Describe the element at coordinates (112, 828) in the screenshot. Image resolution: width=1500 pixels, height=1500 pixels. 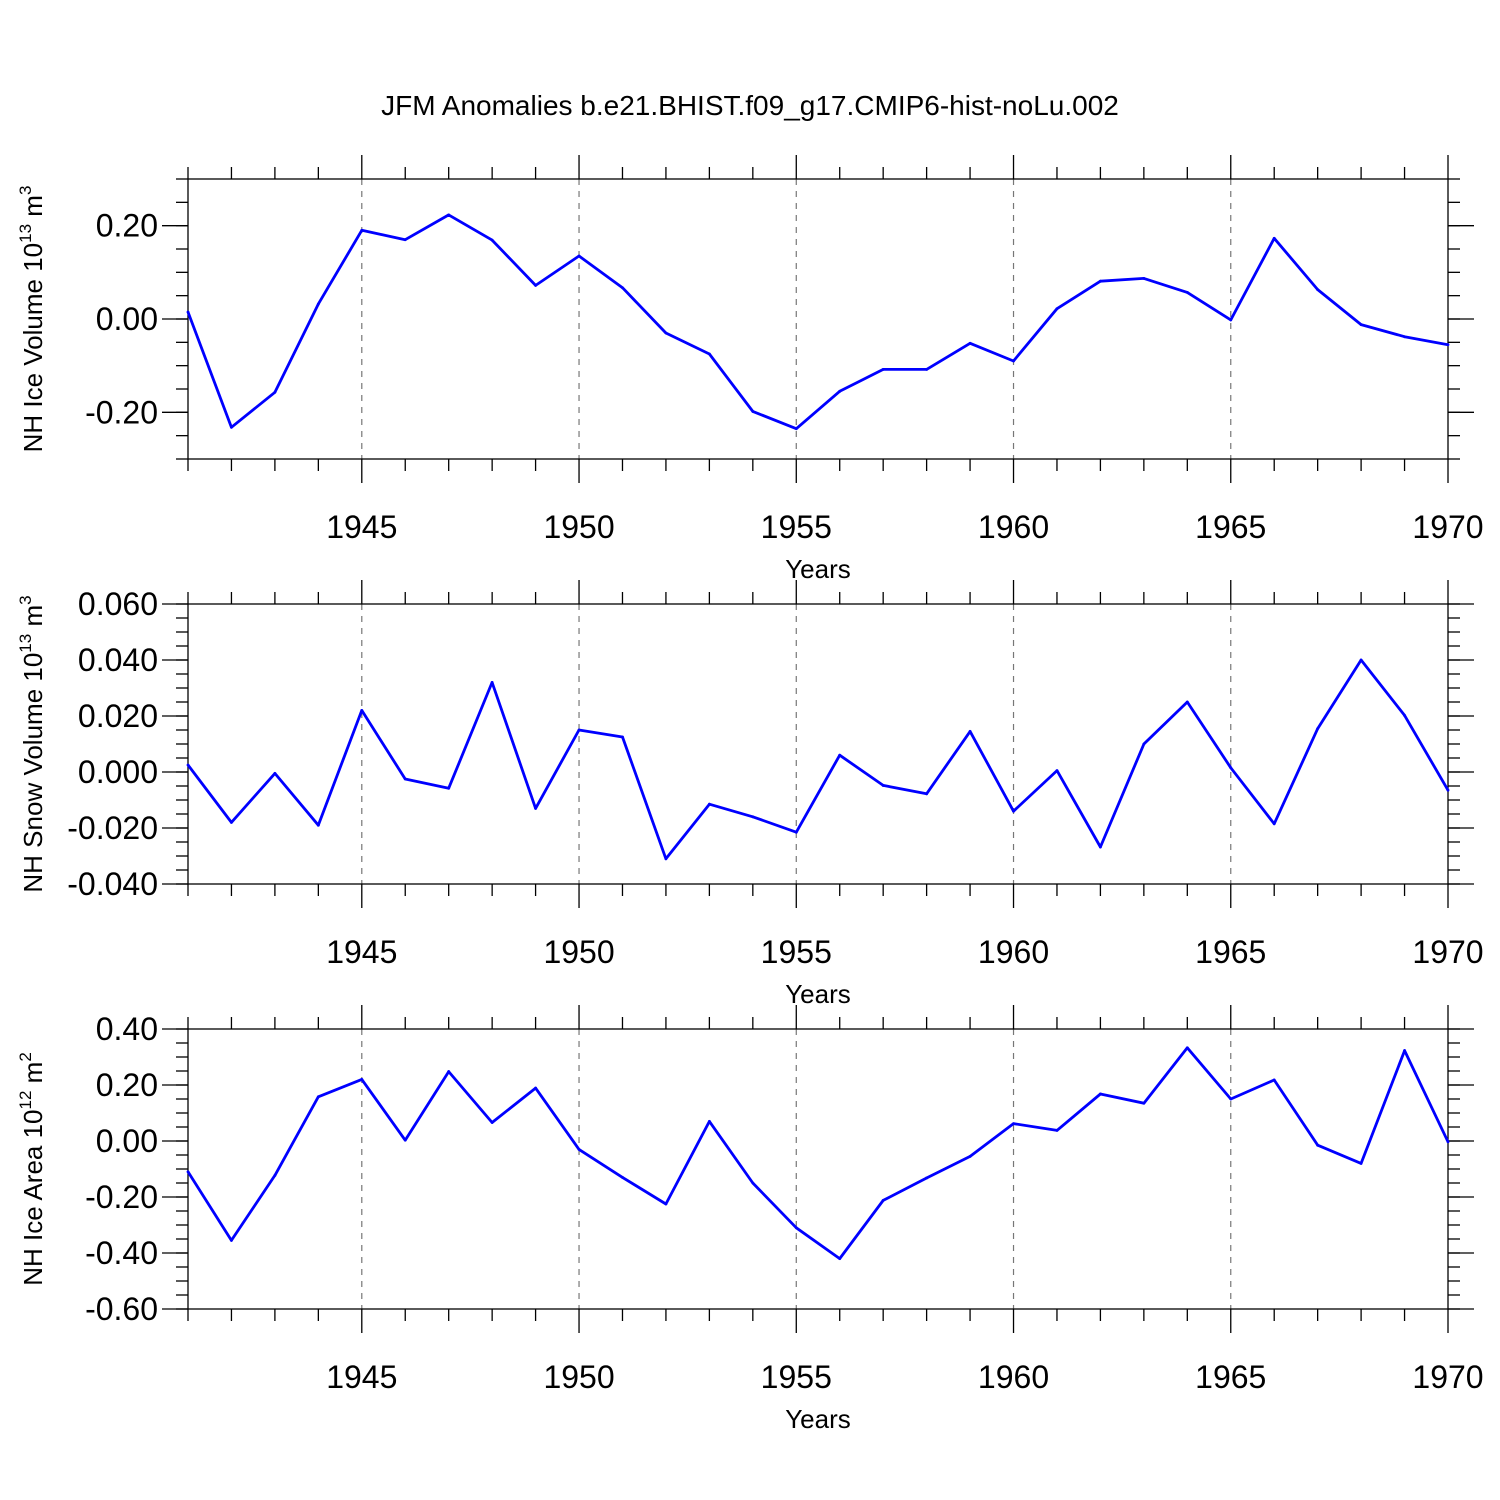
I see `y-tick-label: -0.020` at that location.